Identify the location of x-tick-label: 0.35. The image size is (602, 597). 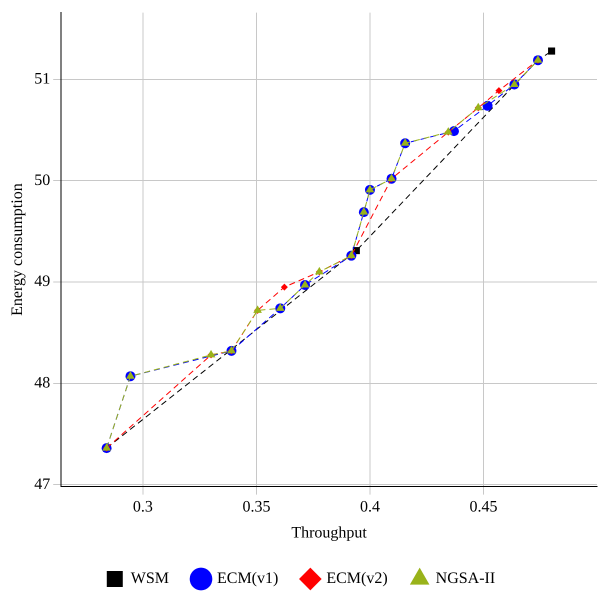
(256, 507).